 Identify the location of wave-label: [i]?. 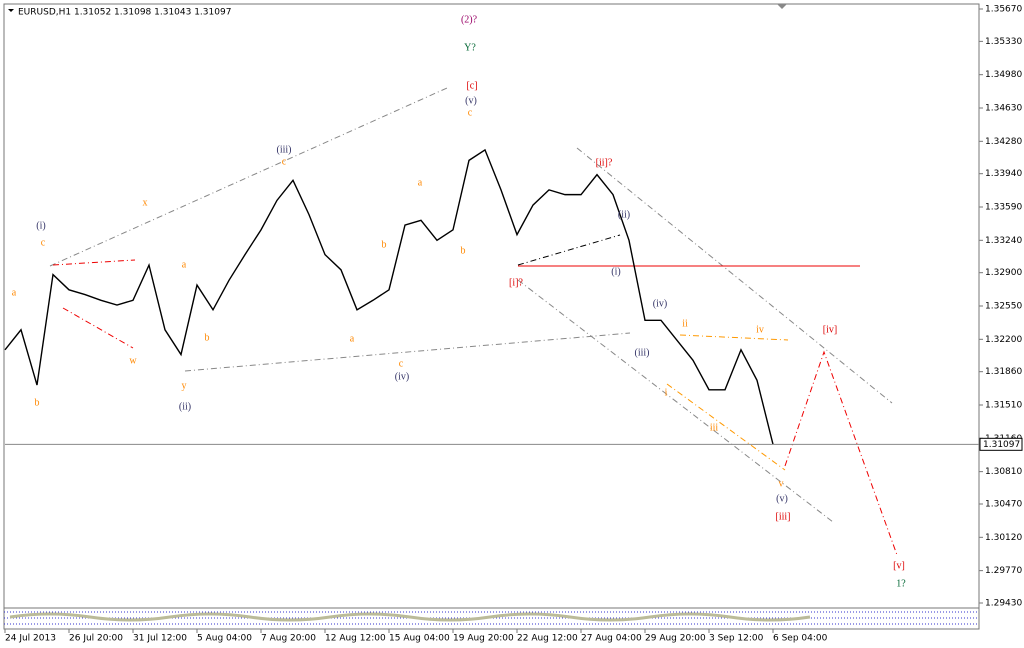
(516, 282).